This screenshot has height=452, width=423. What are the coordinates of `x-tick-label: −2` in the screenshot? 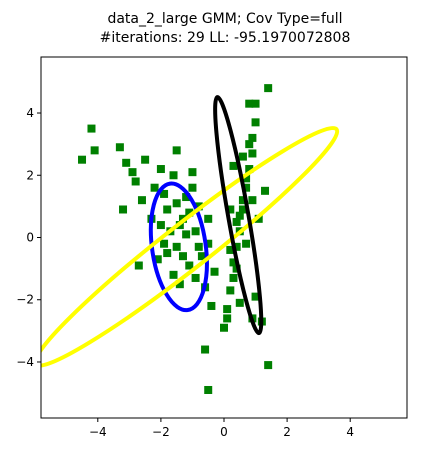 It's located at (161, 432).